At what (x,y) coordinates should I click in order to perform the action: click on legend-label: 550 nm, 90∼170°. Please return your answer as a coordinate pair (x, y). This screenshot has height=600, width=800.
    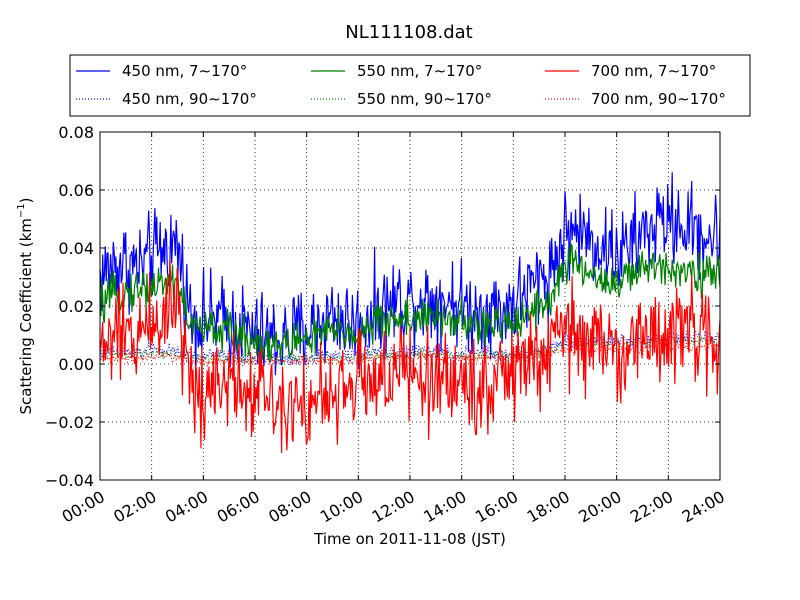
    Looking at the image, I should click on (424, 99).